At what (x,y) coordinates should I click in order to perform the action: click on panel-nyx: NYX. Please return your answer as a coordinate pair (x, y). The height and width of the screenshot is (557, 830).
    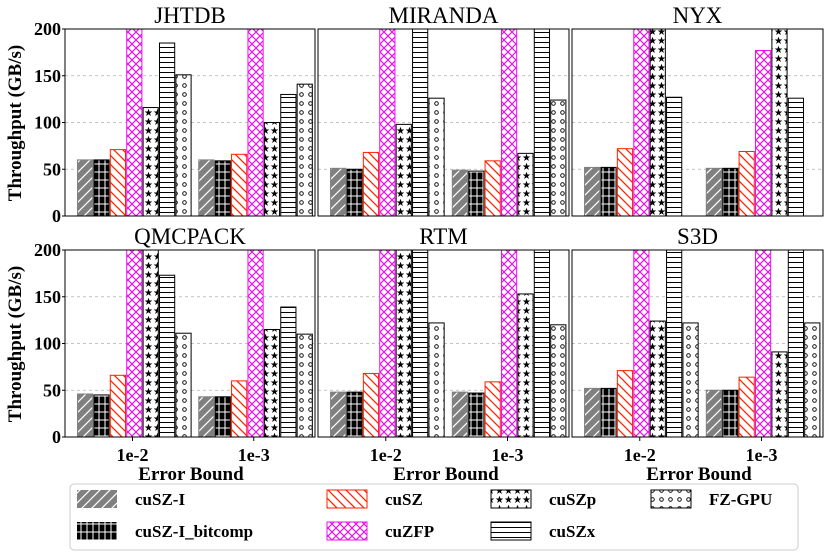
    Looking at the image, I should click on (697, 110).